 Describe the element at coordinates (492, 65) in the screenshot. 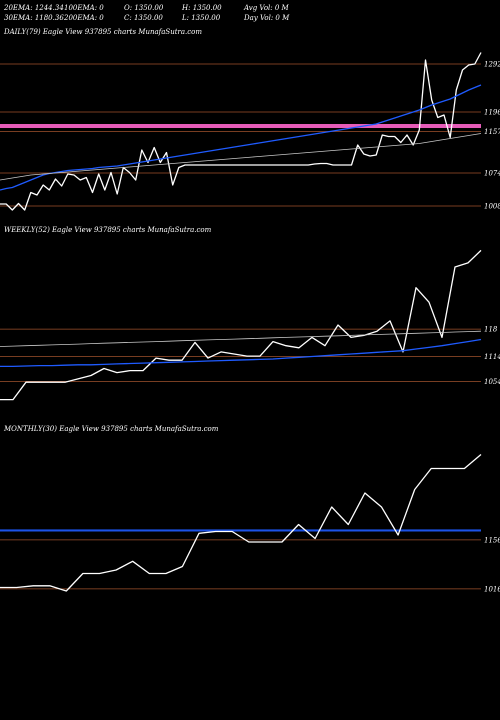

I see `daily-ytick-label: 1292` at that location.